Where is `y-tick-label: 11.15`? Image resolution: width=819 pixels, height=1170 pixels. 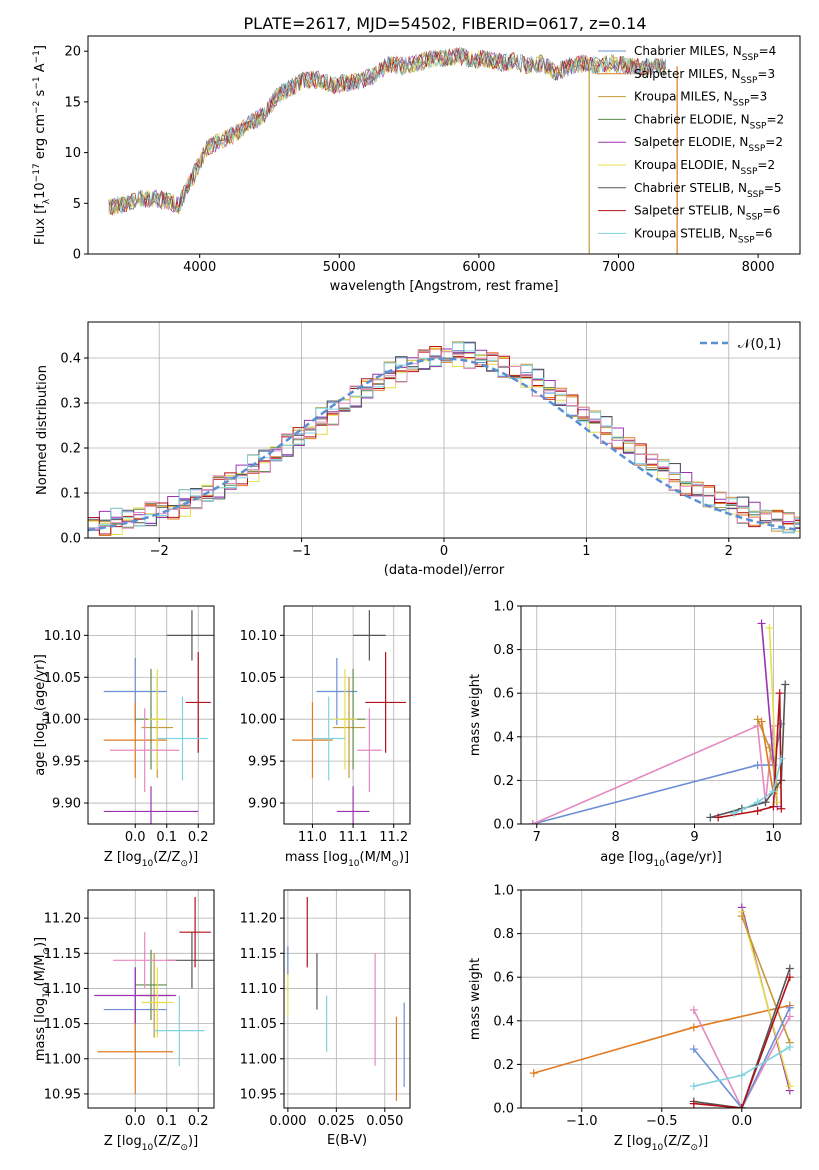 y-tick-label: 11.15 is located at coordinates (62, 954).